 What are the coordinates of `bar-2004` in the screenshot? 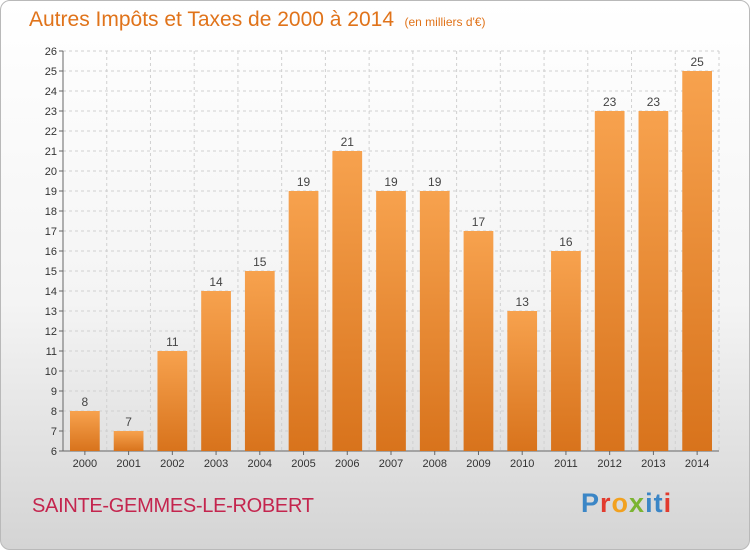 It's located at (259, 361).